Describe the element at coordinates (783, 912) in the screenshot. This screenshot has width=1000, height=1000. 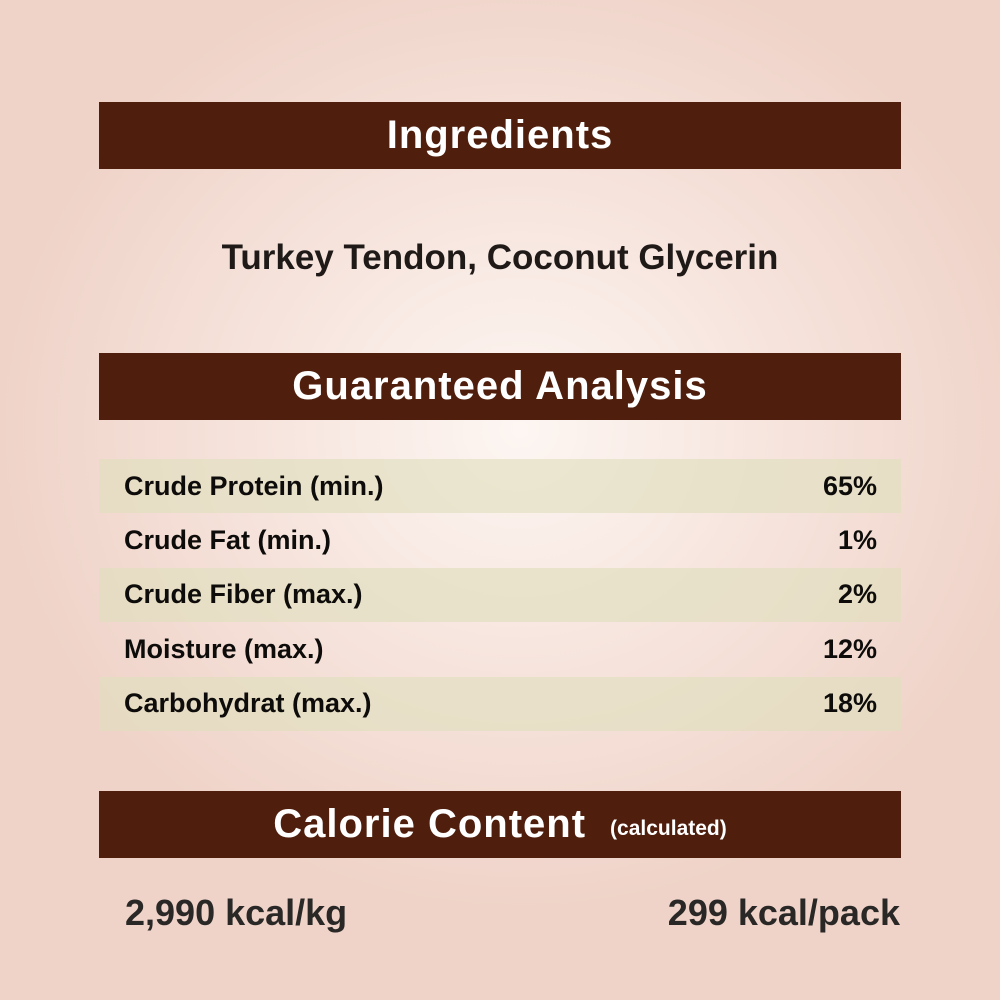
I see `calorie-per-pack: 299 kcal/pack` at that location.